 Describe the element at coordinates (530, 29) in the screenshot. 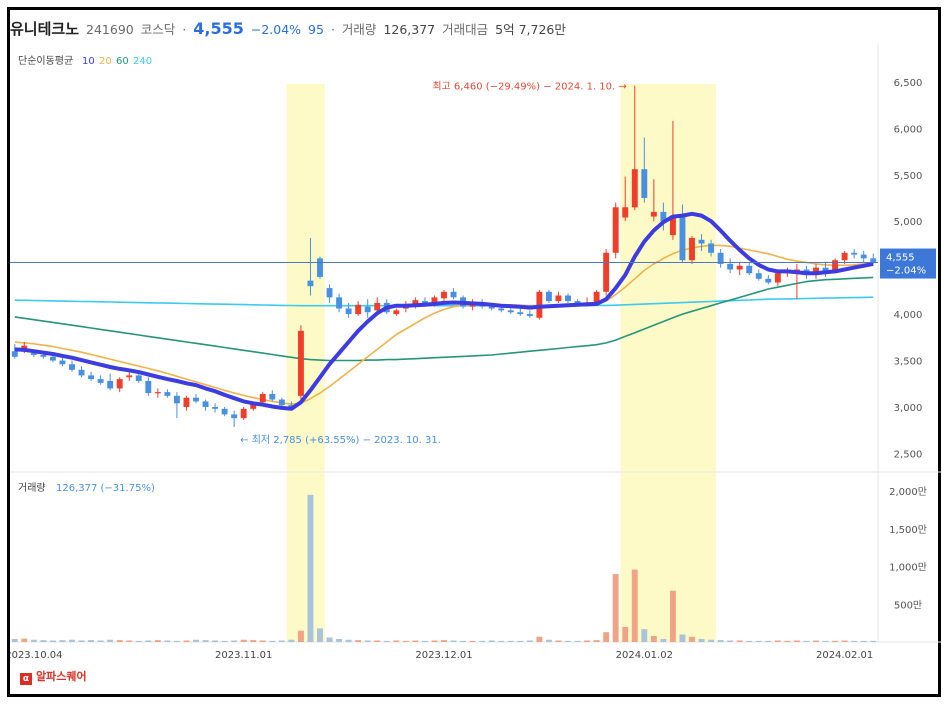

I see `amount-value: 5억 7,726만` at that location.